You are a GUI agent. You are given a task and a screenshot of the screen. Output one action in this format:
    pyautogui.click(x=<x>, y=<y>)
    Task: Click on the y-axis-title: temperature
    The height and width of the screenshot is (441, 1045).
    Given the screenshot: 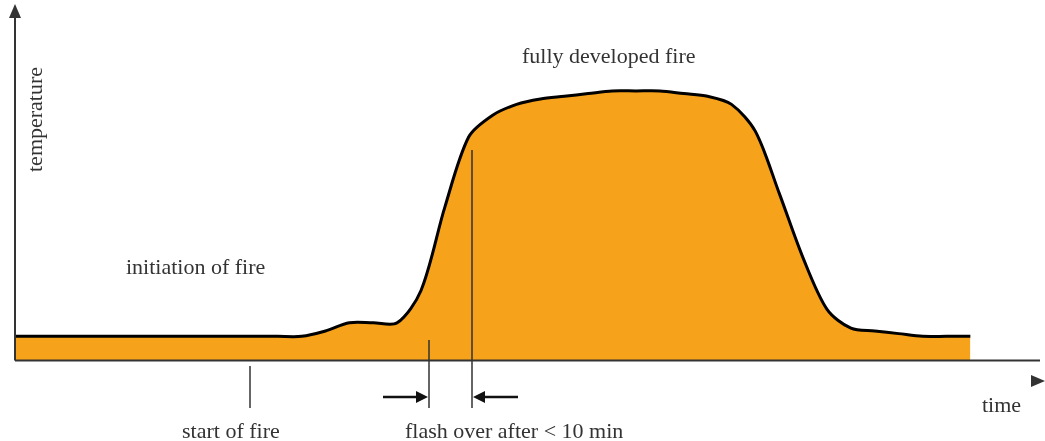 What is the action you would take?
    pyautogui.click(x=34, y=119)
    